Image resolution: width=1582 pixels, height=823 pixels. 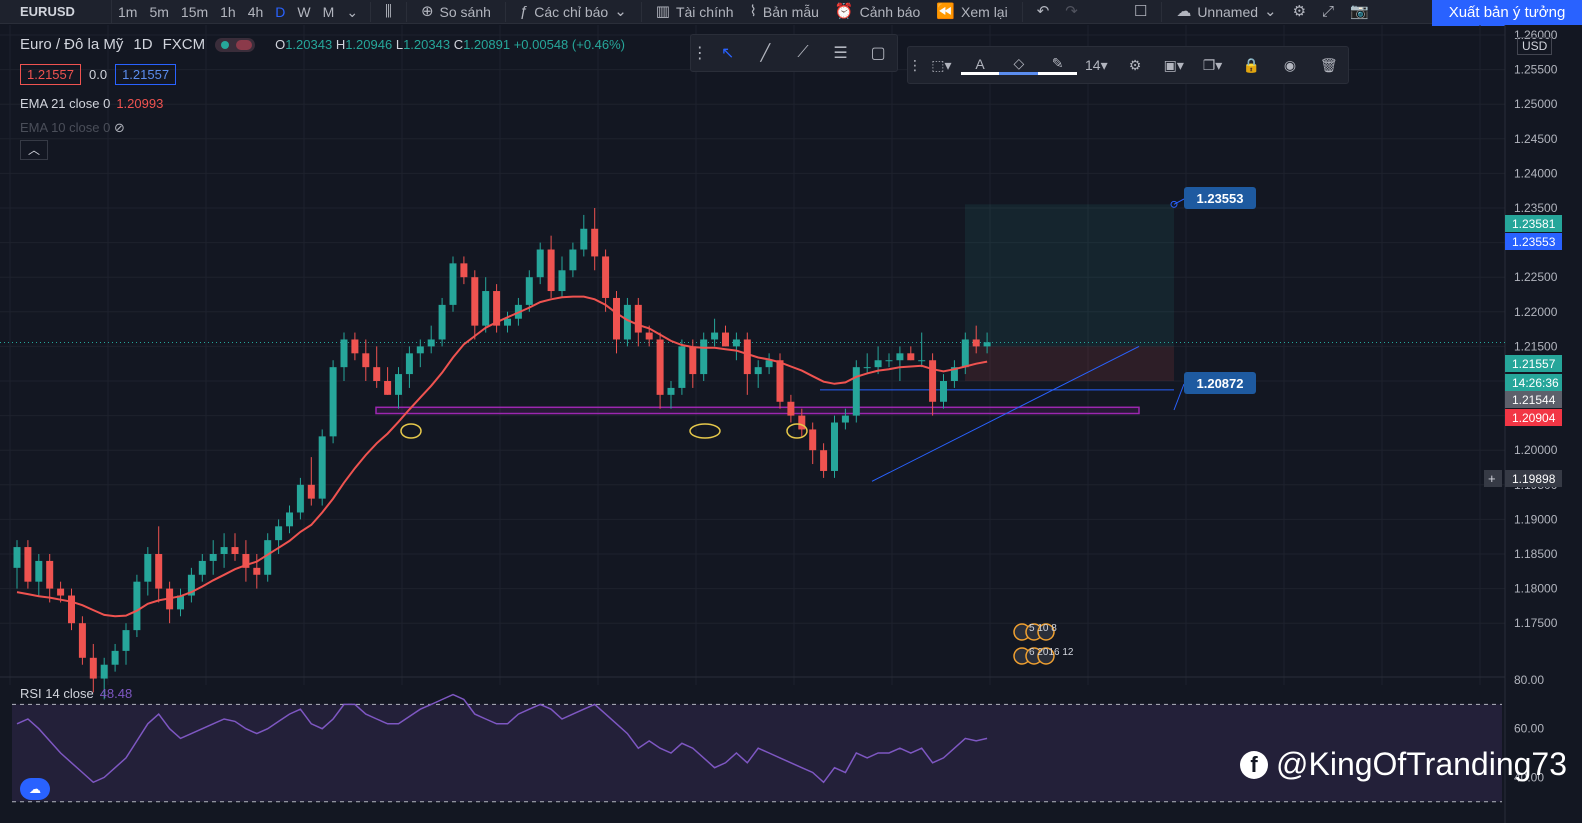 What do you see at coordinates (1071, 12) in the screenshot?
I see `redo-button: ↷` at bounding box center [1071, 12].